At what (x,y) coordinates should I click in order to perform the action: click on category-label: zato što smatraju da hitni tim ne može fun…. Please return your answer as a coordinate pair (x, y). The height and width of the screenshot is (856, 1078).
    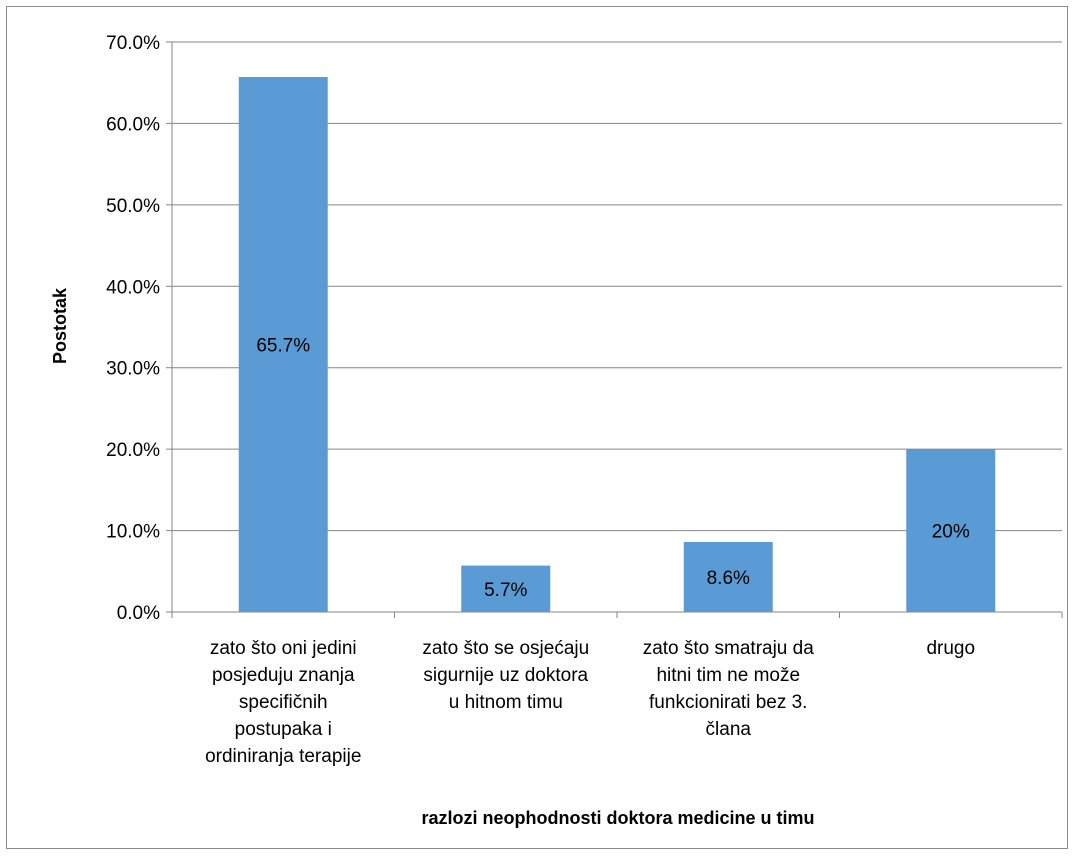
    Looking at the image, I should click on (729, 689).